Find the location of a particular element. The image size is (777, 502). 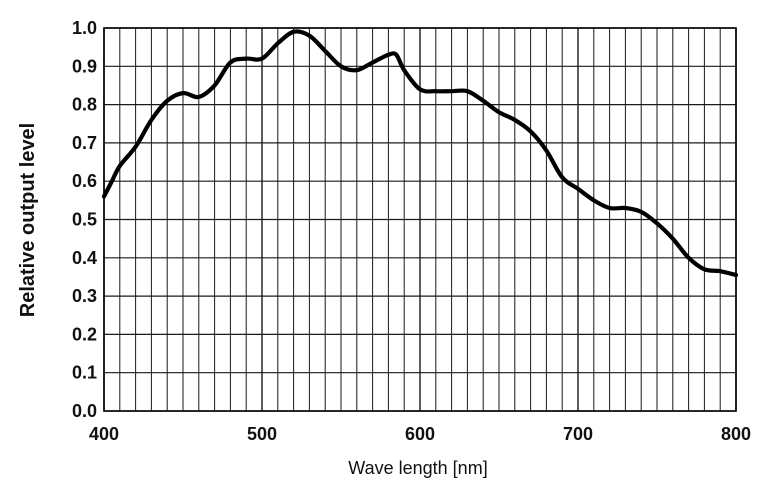

x-tick-label: 600 is located at coordinates (420, 434).